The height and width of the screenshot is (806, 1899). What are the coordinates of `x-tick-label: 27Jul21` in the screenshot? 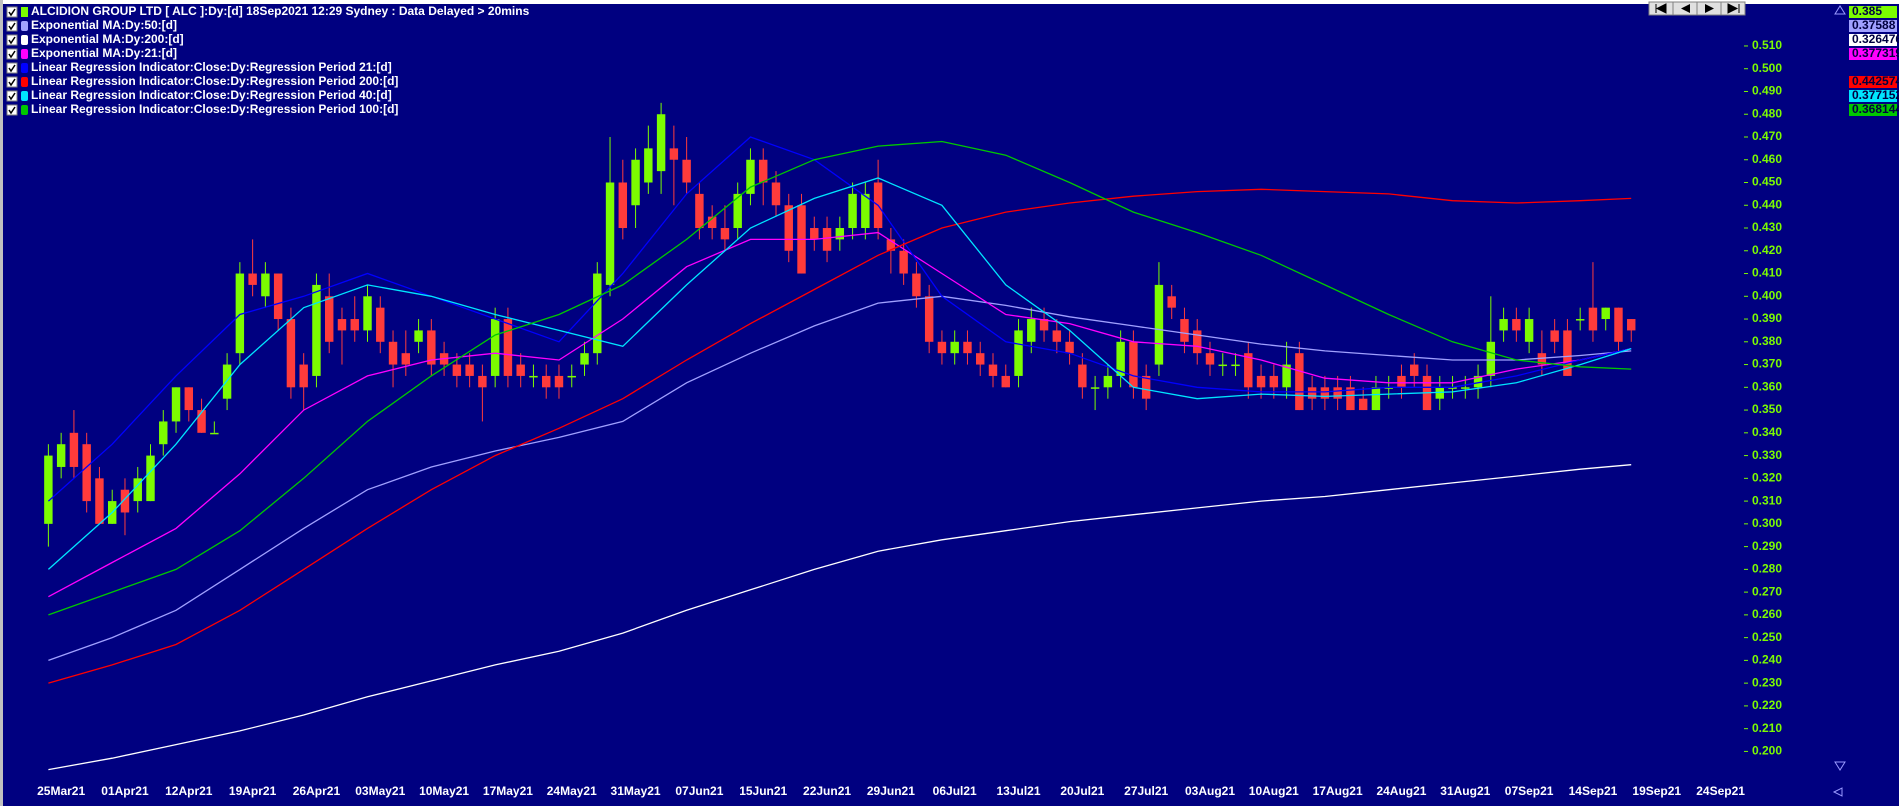 It's located at (1146, 791).